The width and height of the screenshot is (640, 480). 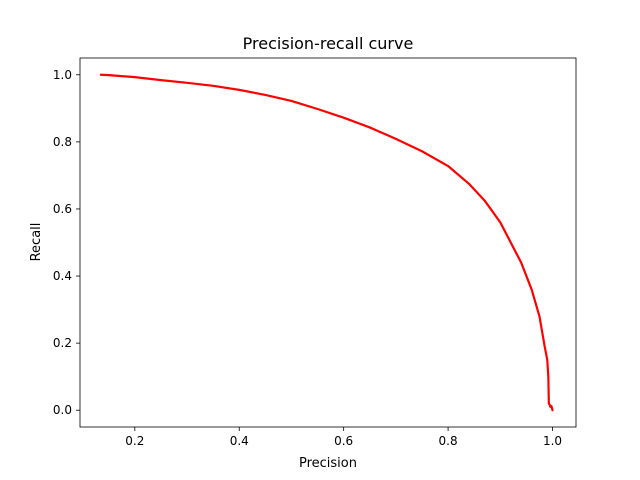 What do you see at coordinates (328, 43) in the screenshot?
I see `chart-title: Precision-recall curve` at bounding box center [328, 43].